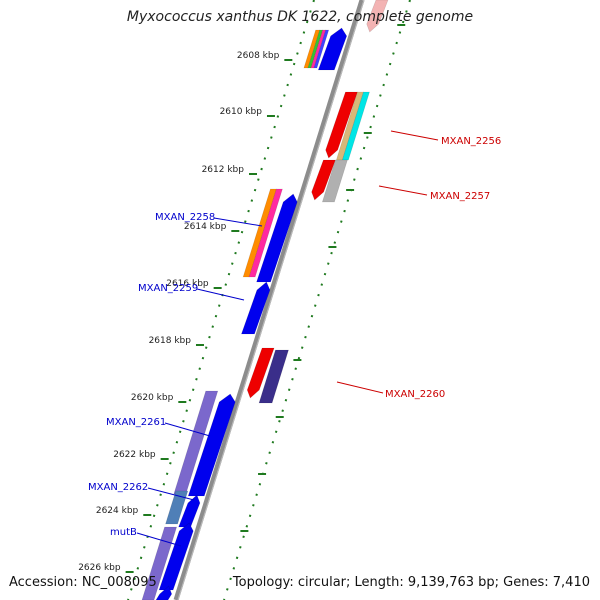 The image size is (600, 600). I want to click on feature-band, so click(159, 563).